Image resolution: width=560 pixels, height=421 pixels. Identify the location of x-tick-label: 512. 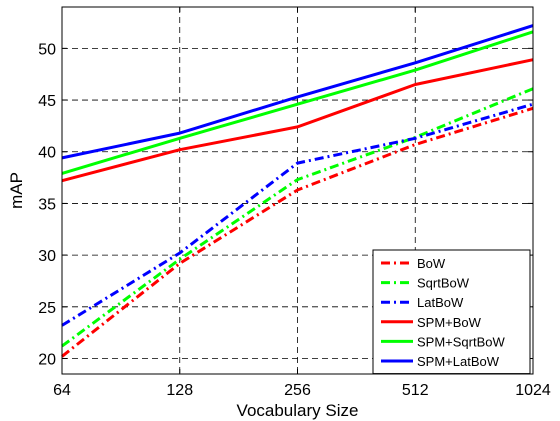
(415, 390).